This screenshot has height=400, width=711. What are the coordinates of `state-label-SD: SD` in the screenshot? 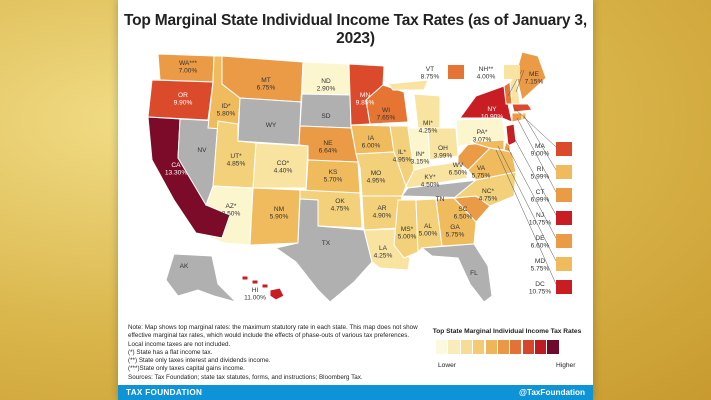 It's located at (325, 116).